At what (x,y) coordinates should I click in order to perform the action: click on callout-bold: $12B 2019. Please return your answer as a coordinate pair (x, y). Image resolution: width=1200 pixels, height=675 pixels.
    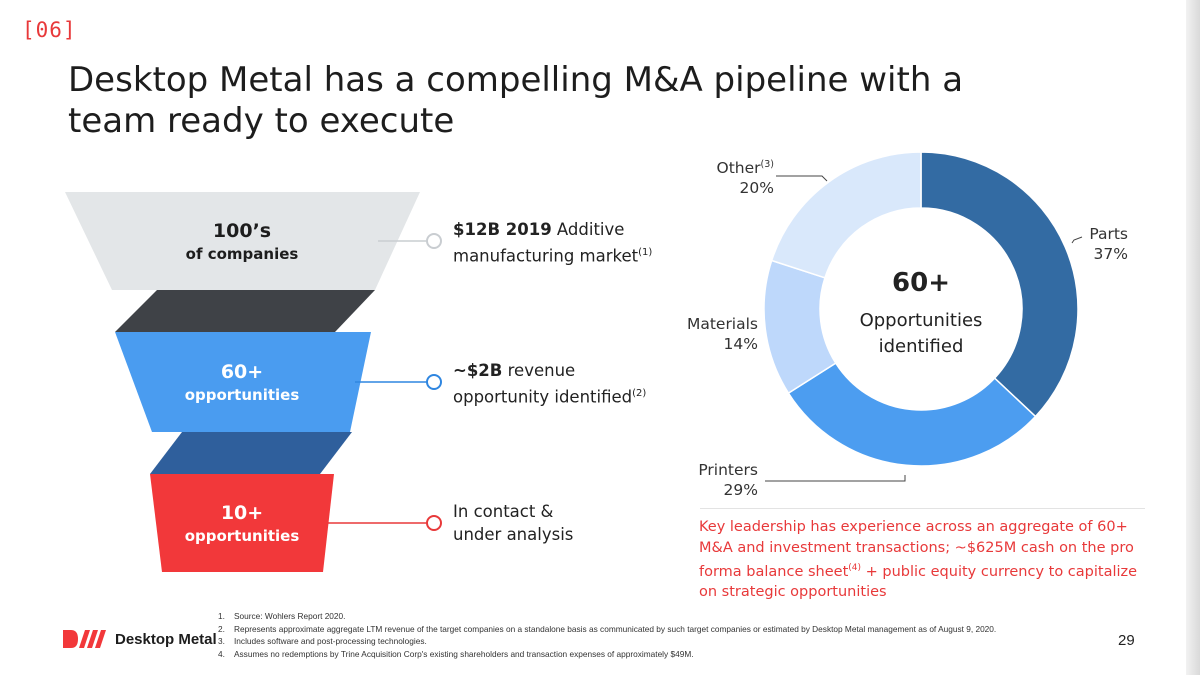
    Looking at the image, I should click on (502, 229).